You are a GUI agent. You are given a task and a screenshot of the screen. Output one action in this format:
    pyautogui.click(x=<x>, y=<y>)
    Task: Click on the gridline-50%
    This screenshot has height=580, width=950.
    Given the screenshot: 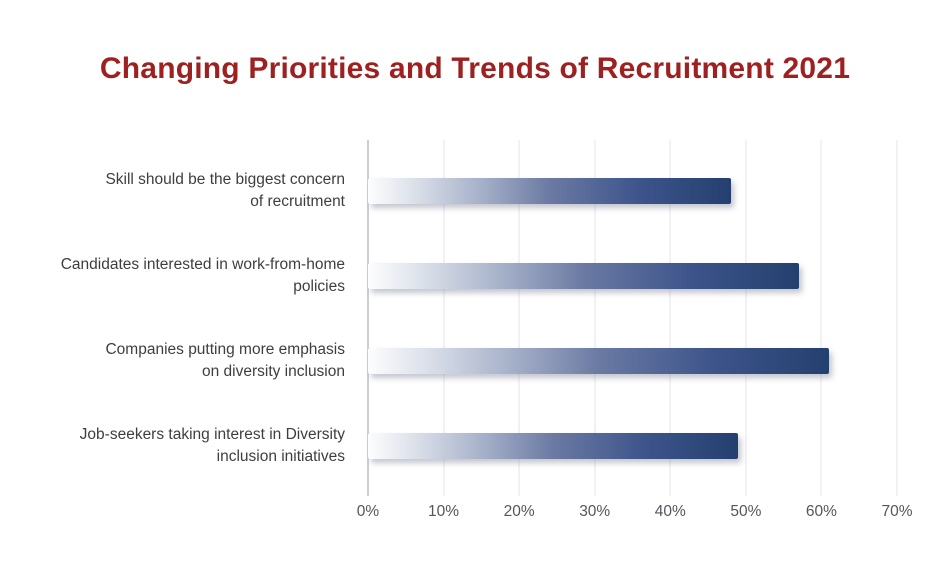 What is the action you would take?
    pyautogui.click(x=746, y=318)
    